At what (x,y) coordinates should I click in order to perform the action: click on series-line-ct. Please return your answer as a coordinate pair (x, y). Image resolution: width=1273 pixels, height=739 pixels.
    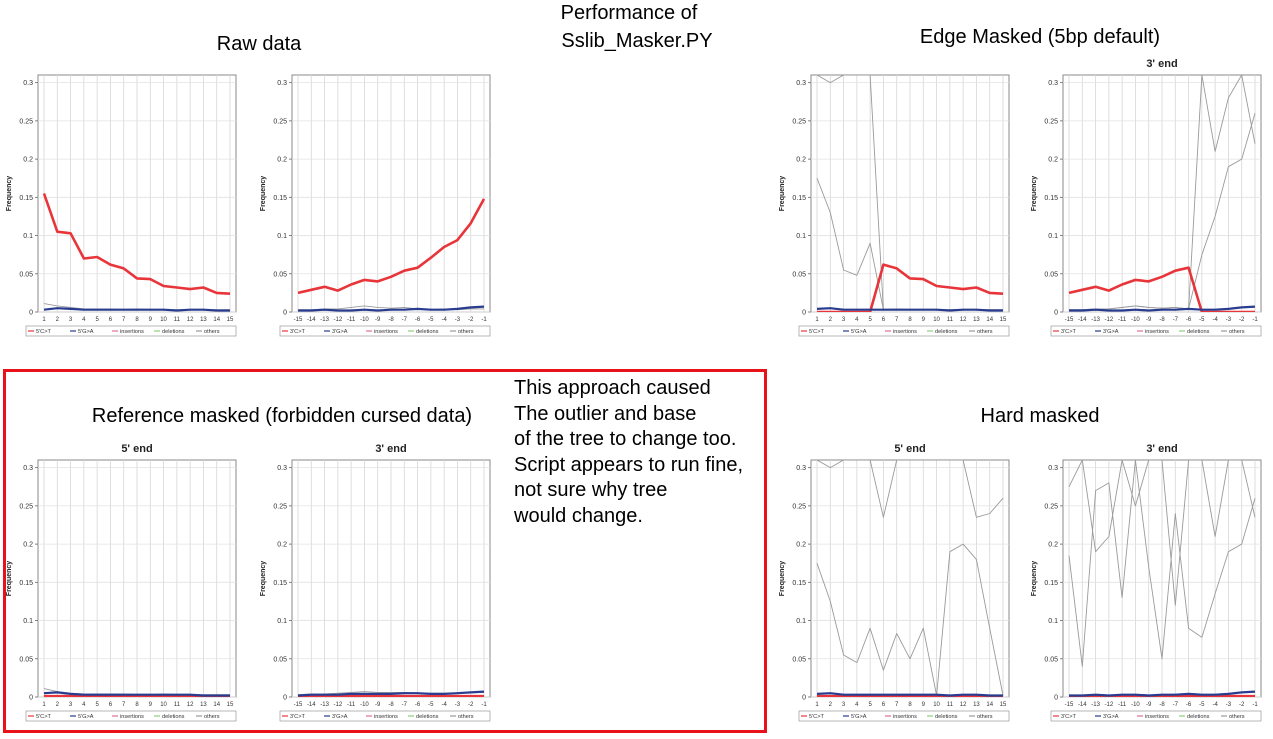
    Looking at the image, I should click on (1161, 289).